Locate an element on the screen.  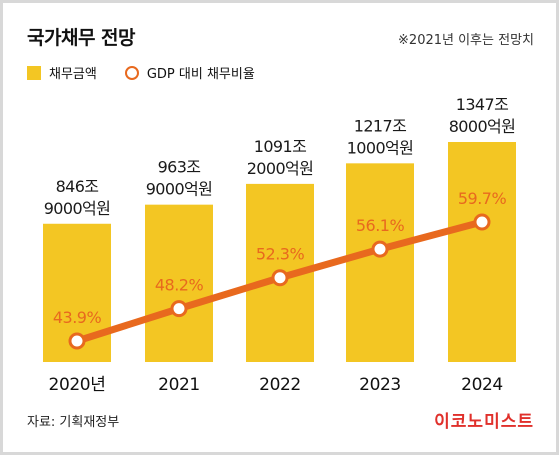
bar-value-label: 846조 is located at coordinates (77, 186).